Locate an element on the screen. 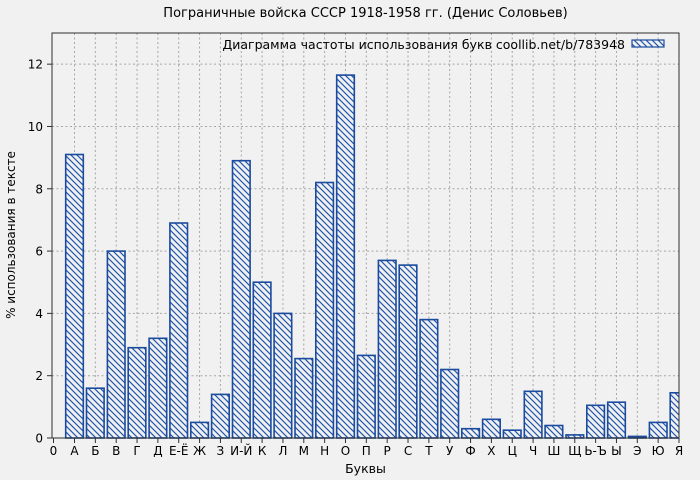 Image resolution: width=700 pixels, height=480 pixels. x-tick-label: 0 is located at coordinates (54, 451).